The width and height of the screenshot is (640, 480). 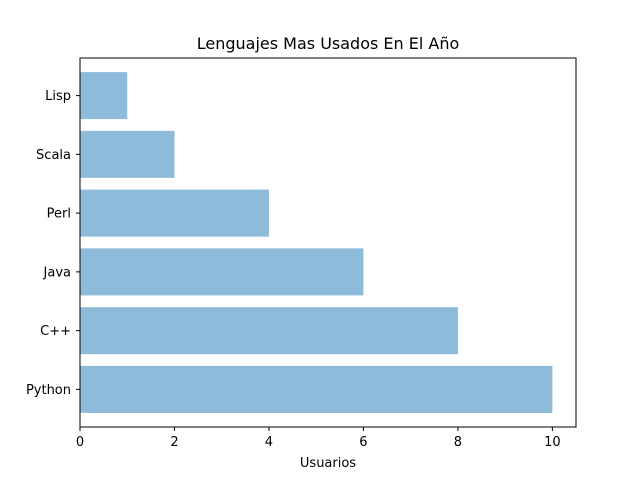 What do you see at coordinates (59, 214) in the screenshot?
I see `y-tick-label: Perl` at bounding box center [59, 214].